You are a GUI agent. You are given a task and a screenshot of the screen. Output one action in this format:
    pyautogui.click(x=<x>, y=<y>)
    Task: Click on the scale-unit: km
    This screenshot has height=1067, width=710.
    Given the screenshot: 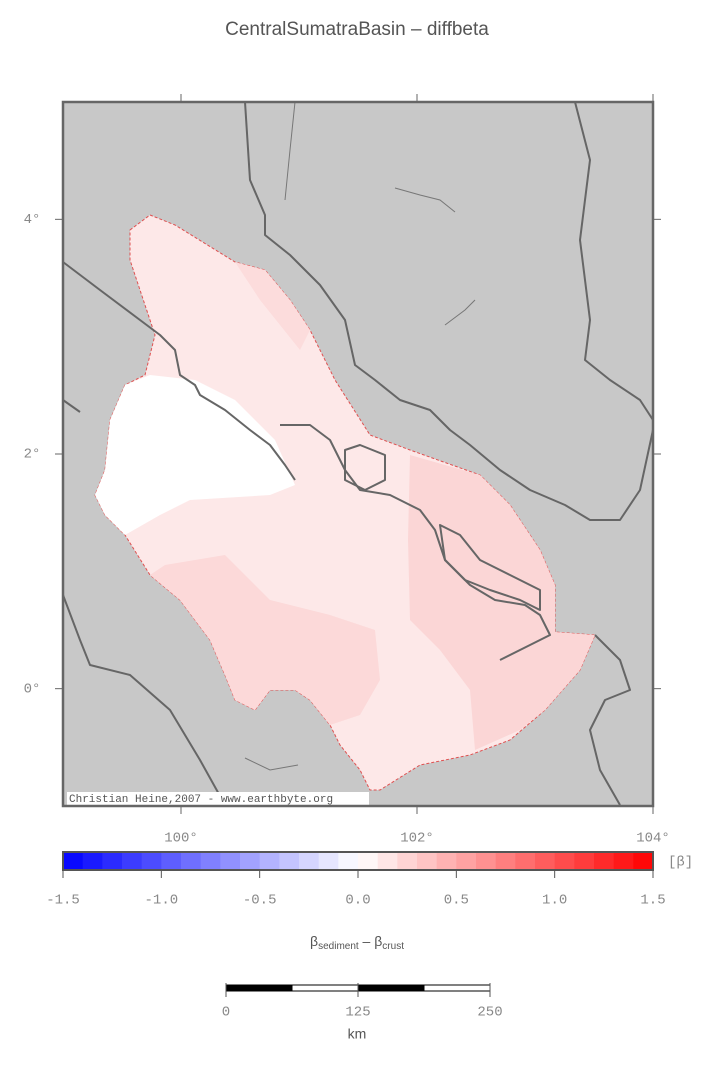 What is the action you would take?
    pyautogui.click(x=357, y=1034)
    